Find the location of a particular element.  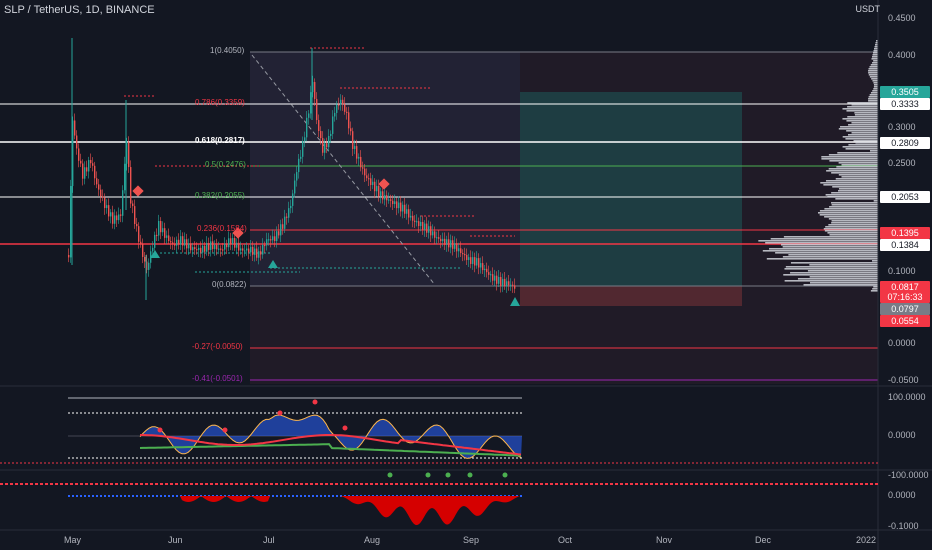

time-tick-label: Nov is located at coordinates (664, 540).